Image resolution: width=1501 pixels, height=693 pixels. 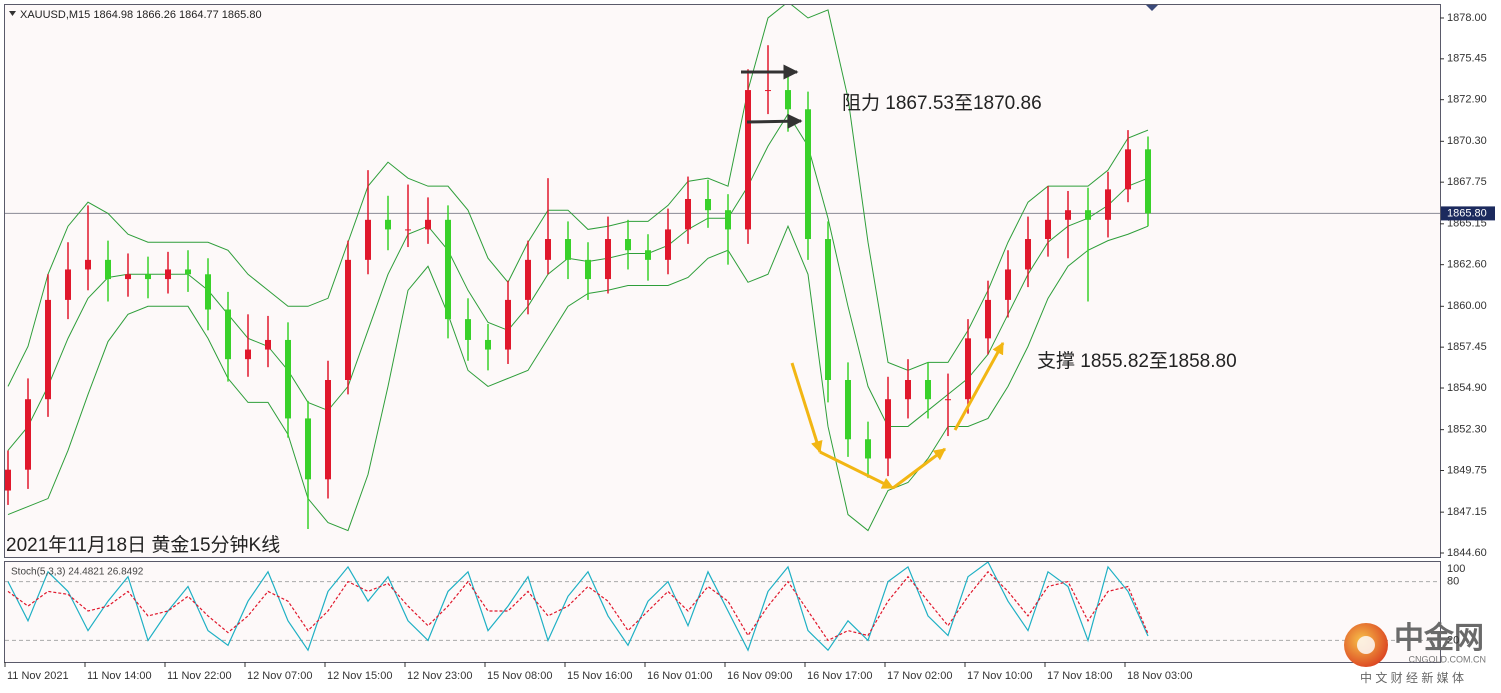 I want to click on watermark-domain: CNGOLD.COM.CN, so click(x=1447, y=659).